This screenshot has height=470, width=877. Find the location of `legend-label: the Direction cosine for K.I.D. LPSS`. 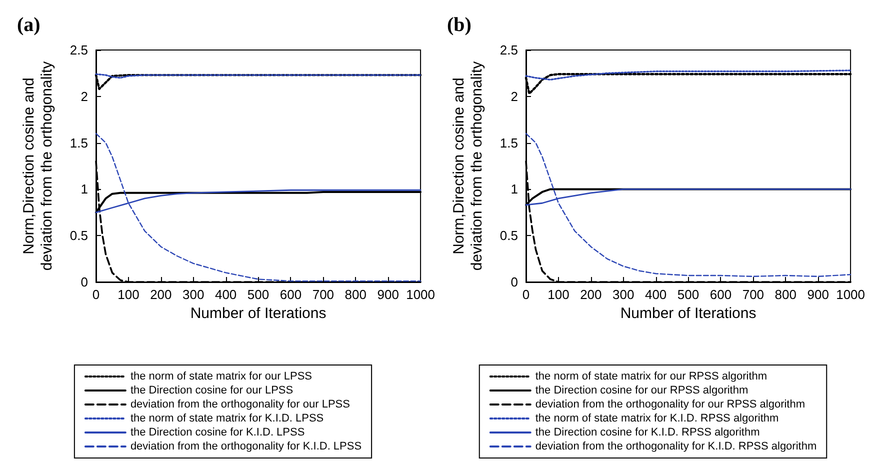

legend-label: the Direction cosine for K.I.D. LPSS is located at coordinates (217, 432).